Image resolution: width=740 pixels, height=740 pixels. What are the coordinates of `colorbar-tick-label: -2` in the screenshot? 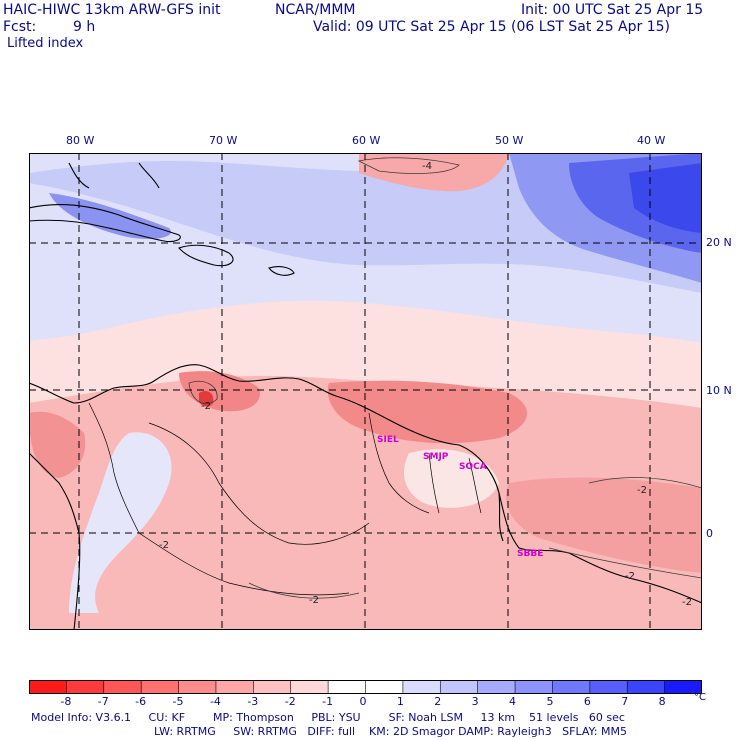 It's located at (290, 701).